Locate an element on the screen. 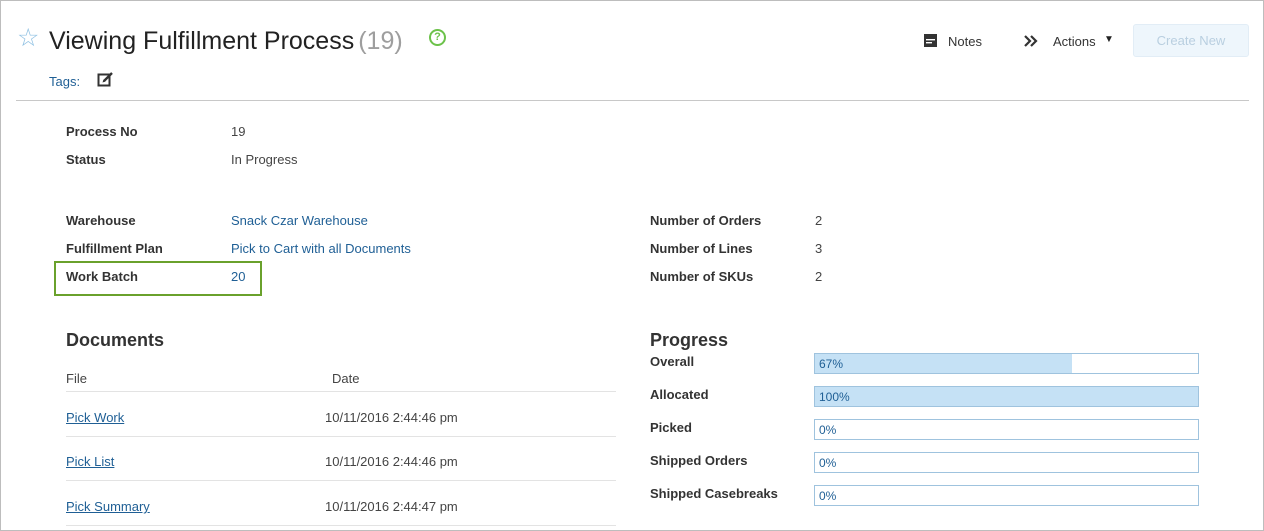 This screenshot has width=1264, height=531. progress-bar-allocated: 100% is located at coordinates (1006, 396).